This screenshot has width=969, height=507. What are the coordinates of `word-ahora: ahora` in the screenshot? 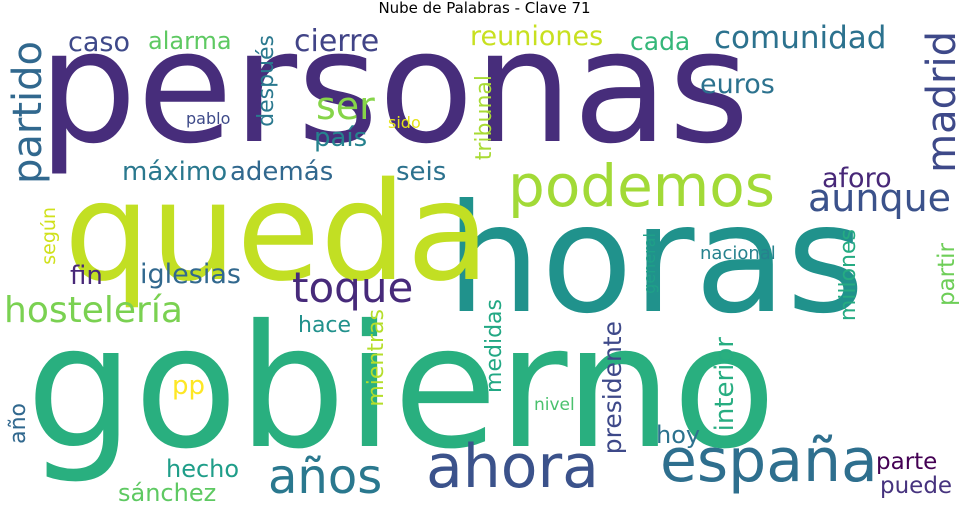 It's located at (512, 467).